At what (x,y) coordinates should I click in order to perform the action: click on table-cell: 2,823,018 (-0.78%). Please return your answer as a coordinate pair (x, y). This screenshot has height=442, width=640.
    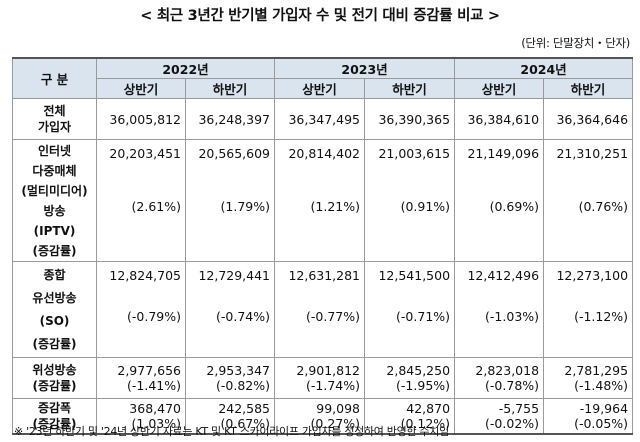
    Looking at the image, I should click on (499, 378).